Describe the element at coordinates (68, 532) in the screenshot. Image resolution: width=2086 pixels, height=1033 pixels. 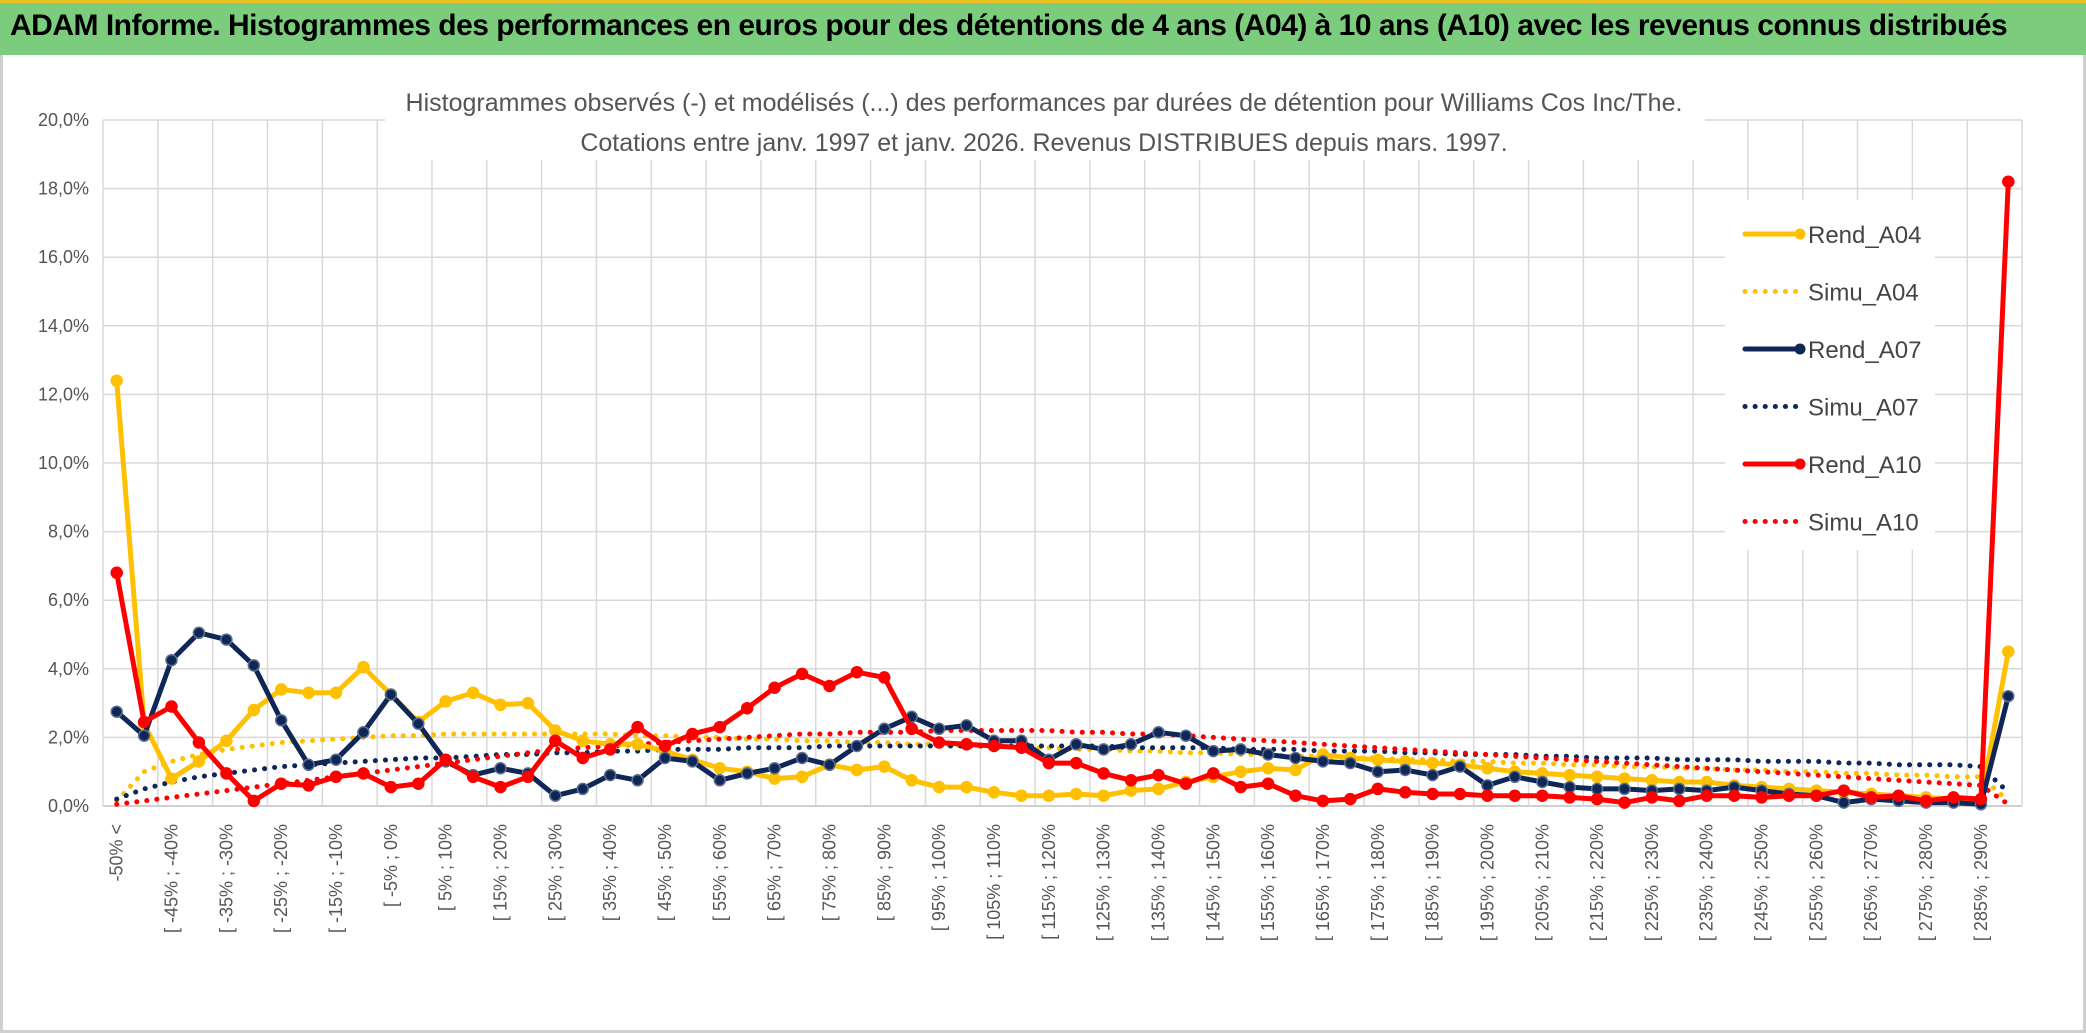
I see `y-tick-label: 8,0%` at that location.